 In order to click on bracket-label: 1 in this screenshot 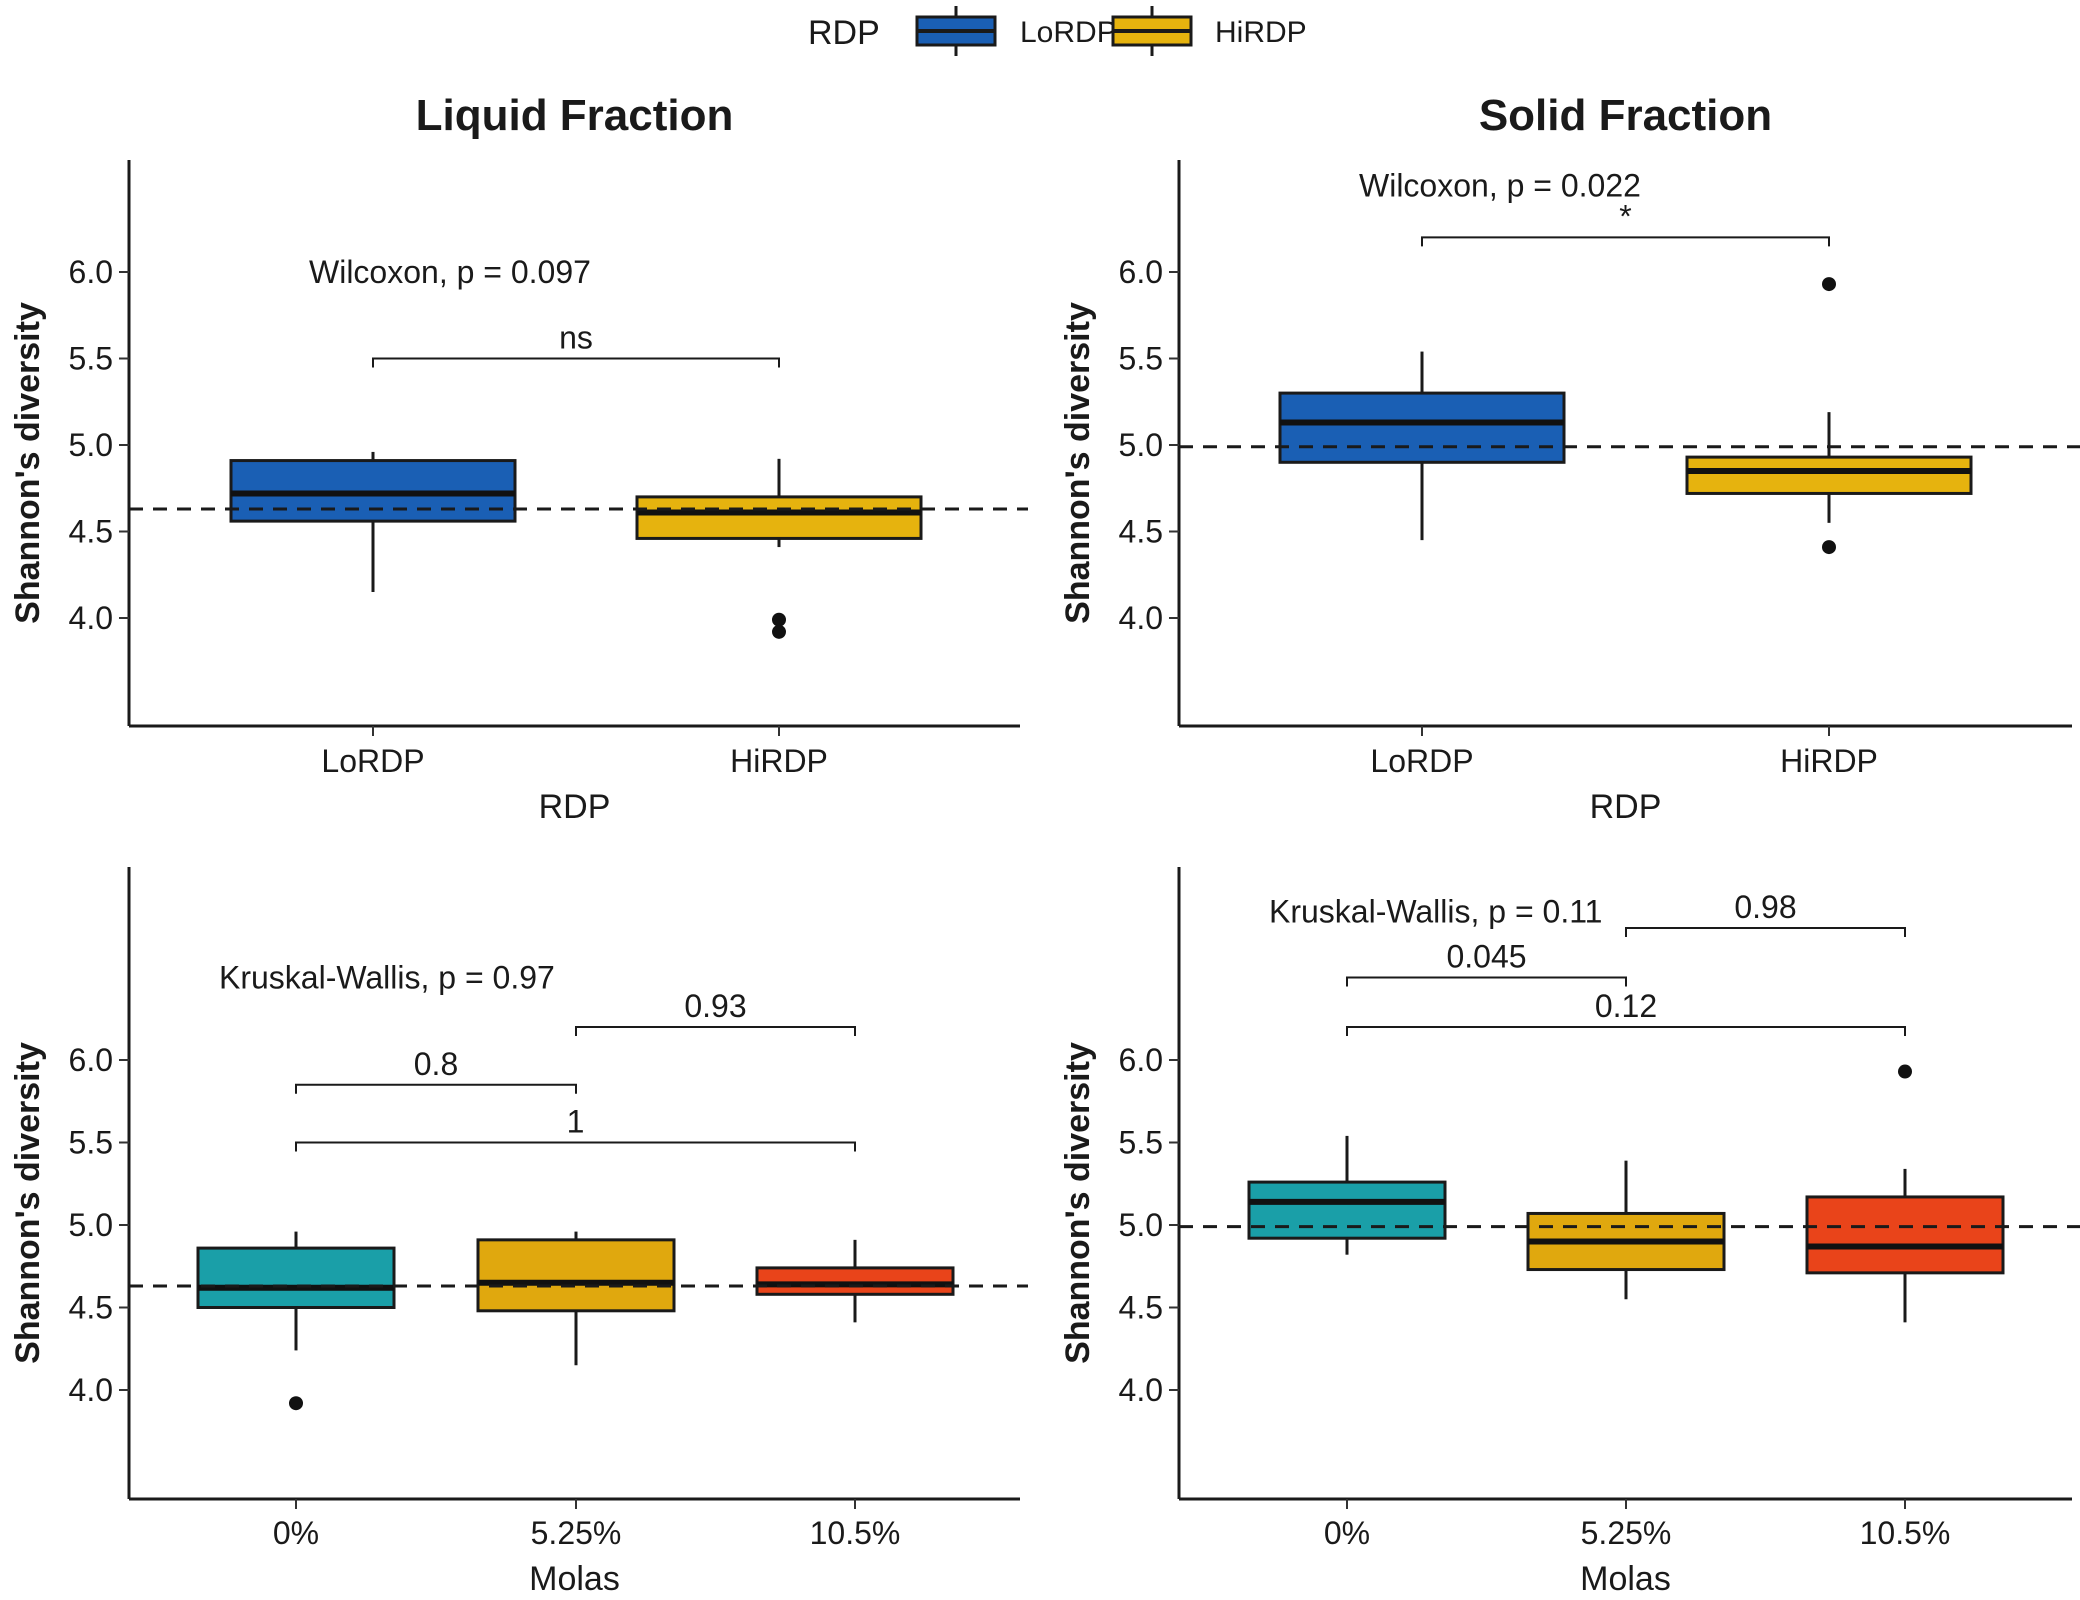, I will do `click(576, 1122)`.